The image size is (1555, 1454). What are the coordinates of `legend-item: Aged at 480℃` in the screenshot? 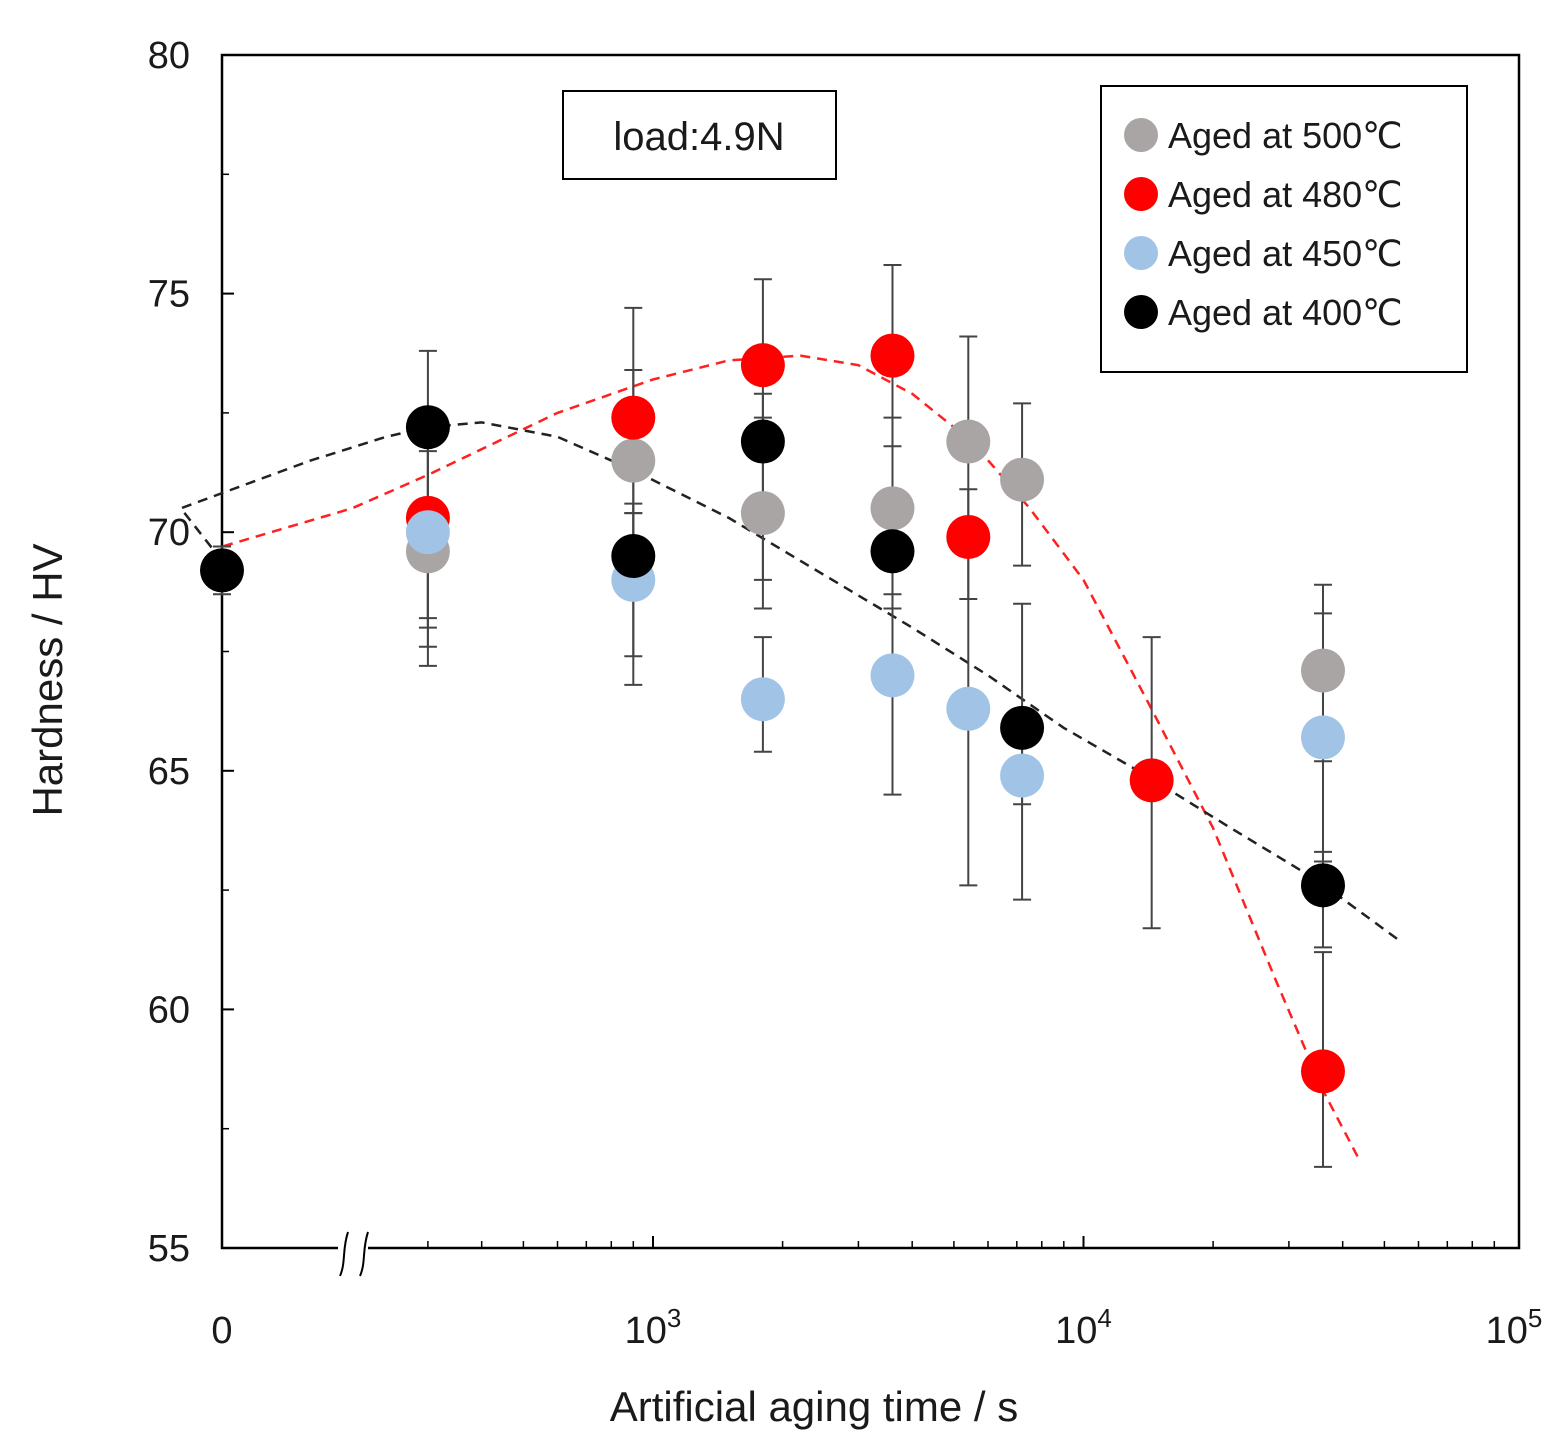 It's located at (1263, 194).